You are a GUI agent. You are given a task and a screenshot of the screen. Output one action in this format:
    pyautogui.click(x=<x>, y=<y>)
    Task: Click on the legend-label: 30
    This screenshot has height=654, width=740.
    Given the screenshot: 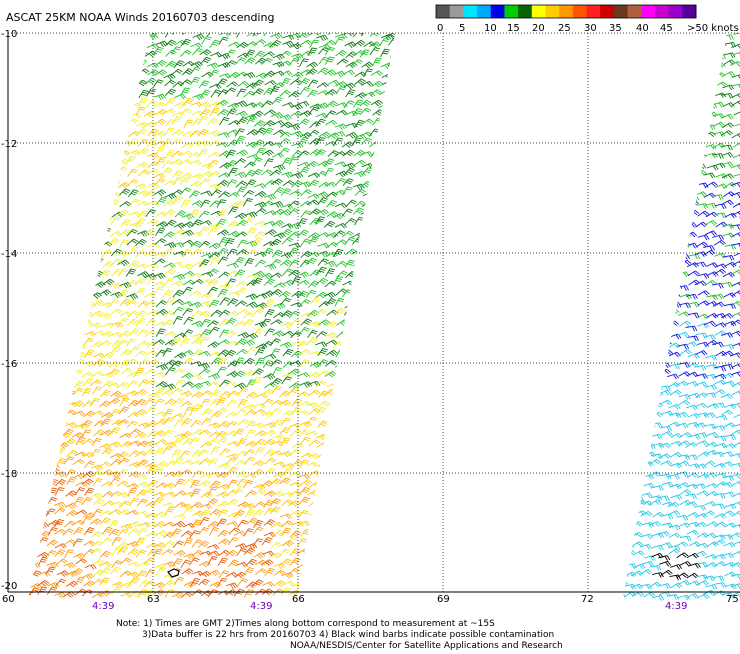 What is the action you would take?
    pyautogui.click(x=590, y=28)
    